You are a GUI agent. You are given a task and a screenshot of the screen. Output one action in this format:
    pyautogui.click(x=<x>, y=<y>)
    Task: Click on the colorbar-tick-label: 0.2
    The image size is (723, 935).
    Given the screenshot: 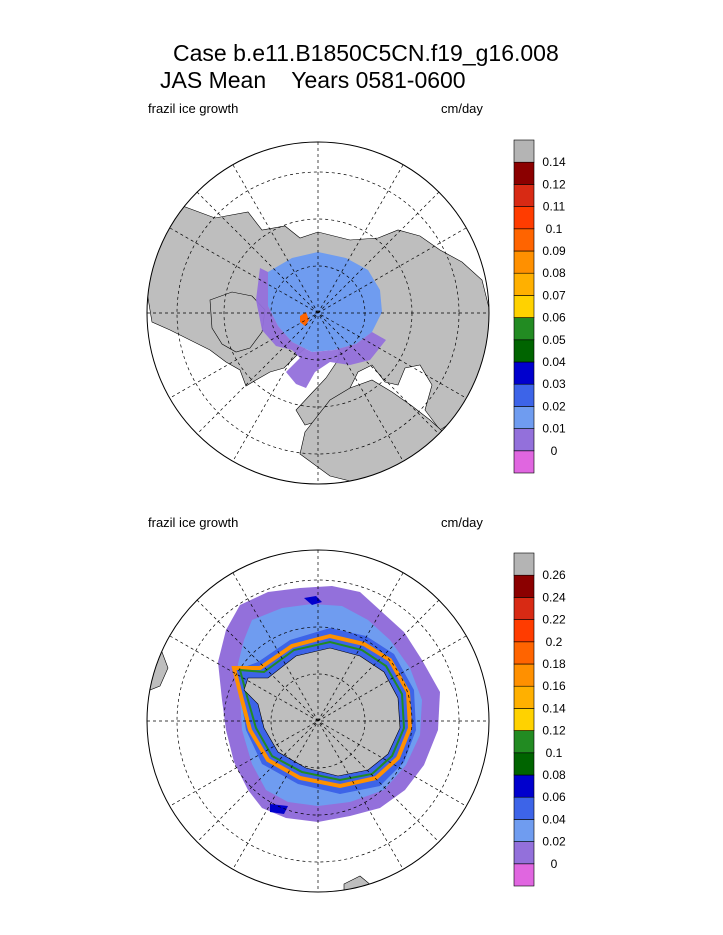 What is the action you would take?
    pyautogui.click(x=554, y=642)
    